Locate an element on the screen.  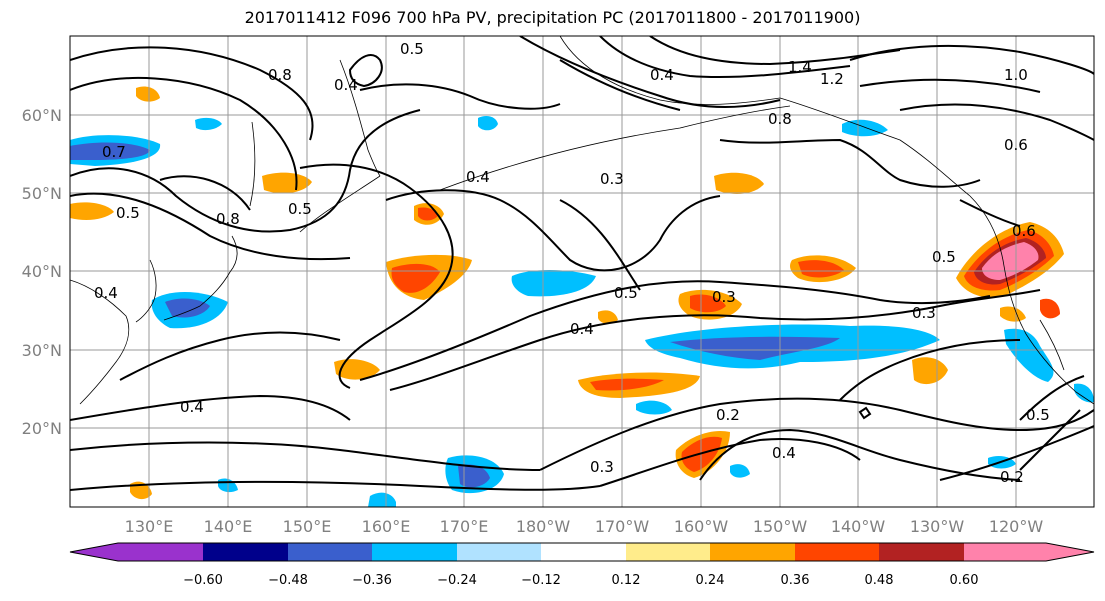
neg-core-band is located at coordinates (755, 348).